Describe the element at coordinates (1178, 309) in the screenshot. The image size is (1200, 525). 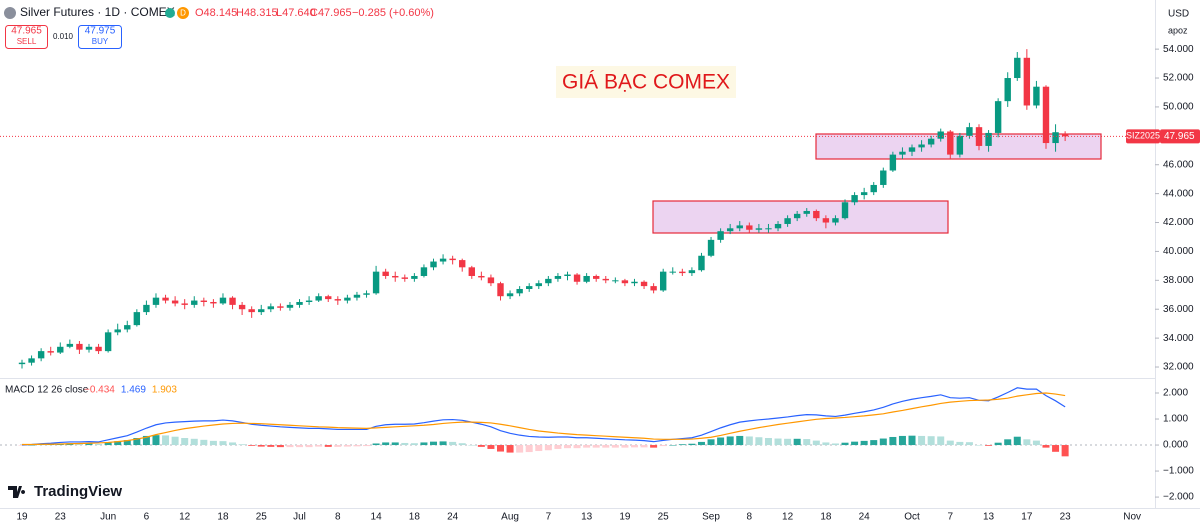
I see `y-tick-label: 36.000` at that location.